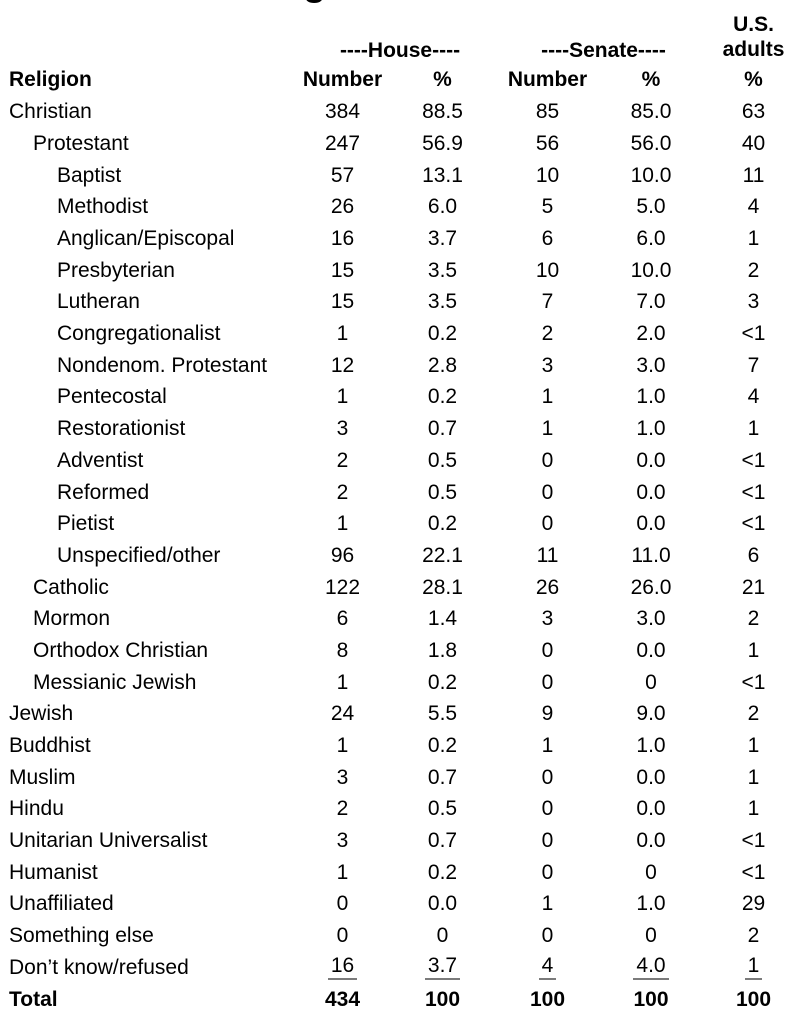 The height and width of the screenshot is (1024, 800). I want to click on house-number-value: 8, so click(342, 650).